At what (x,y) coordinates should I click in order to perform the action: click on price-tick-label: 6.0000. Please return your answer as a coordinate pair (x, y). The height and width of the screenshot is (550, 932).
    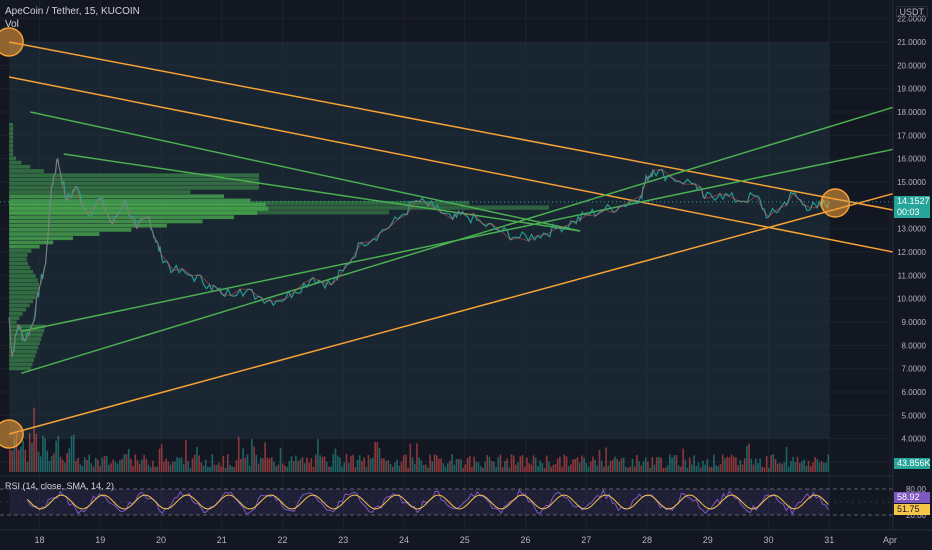
    Looking at the image, I should click on (914, 392).